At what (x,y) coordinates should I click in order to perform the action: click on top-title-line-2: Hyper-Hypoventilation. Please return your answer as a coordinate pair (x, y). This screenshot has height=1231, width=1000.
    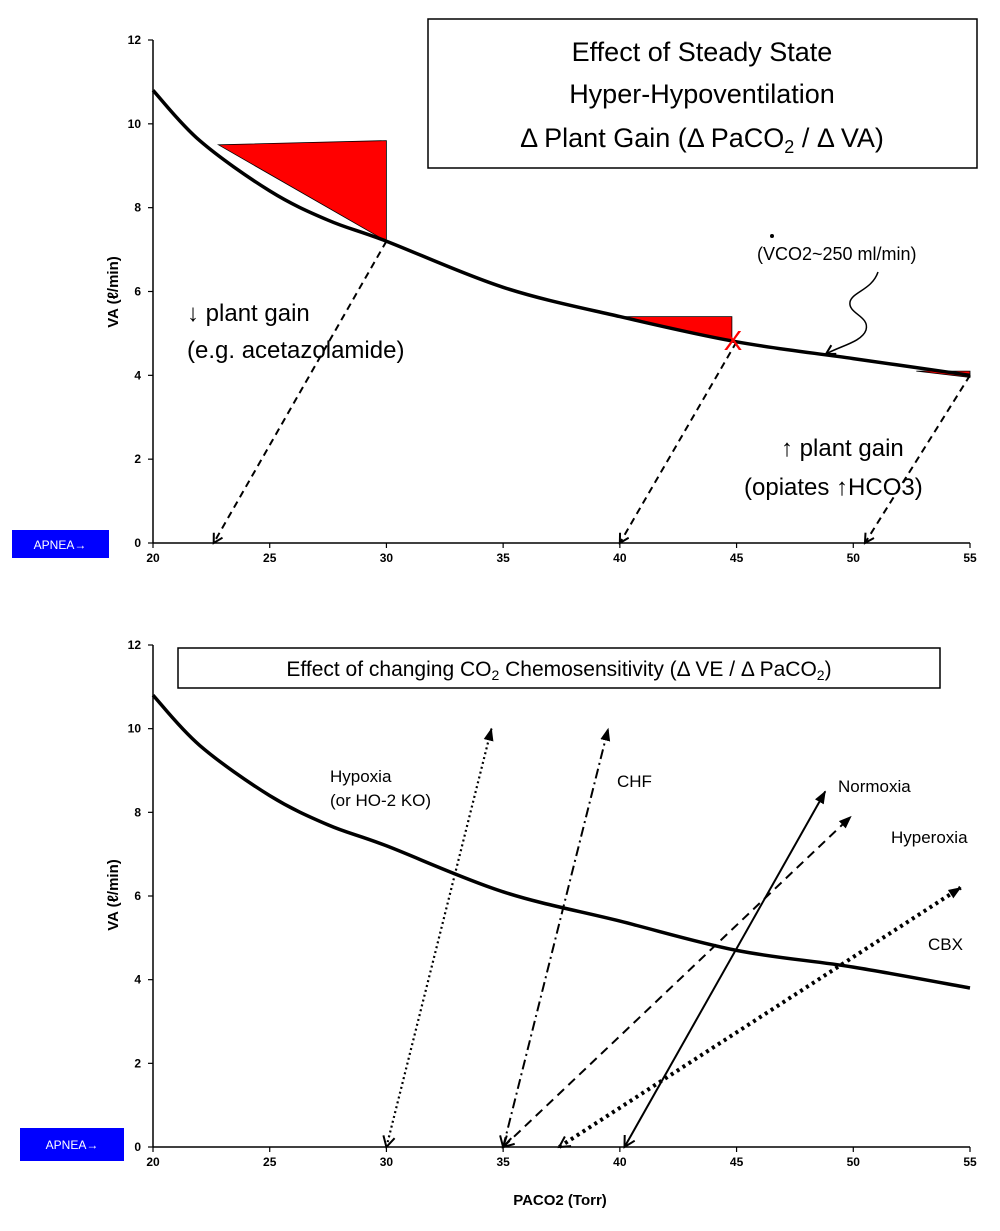
    Looking at the image, I should click on (702, 94).